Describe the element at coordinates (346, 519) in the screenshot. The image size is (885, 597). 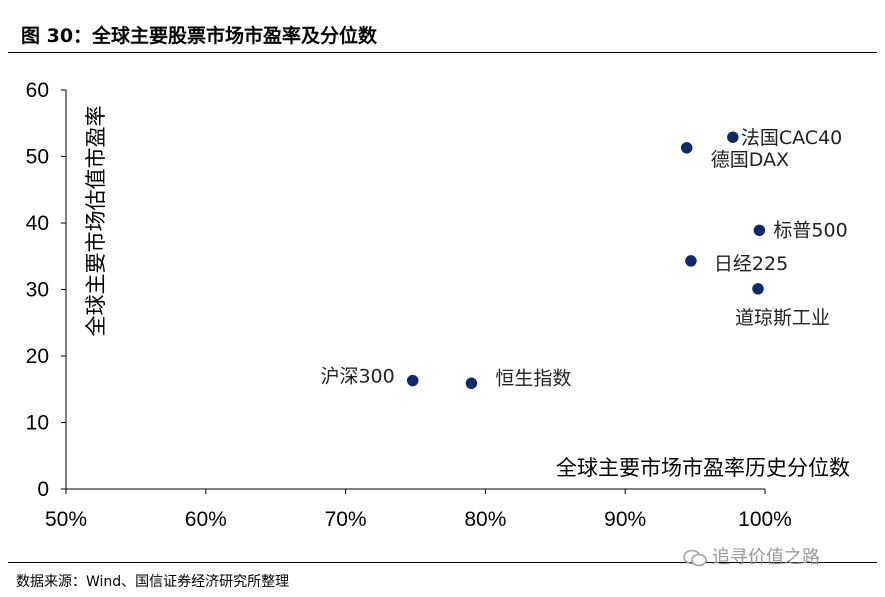
I see `x-tick-label: 70%` at that location.